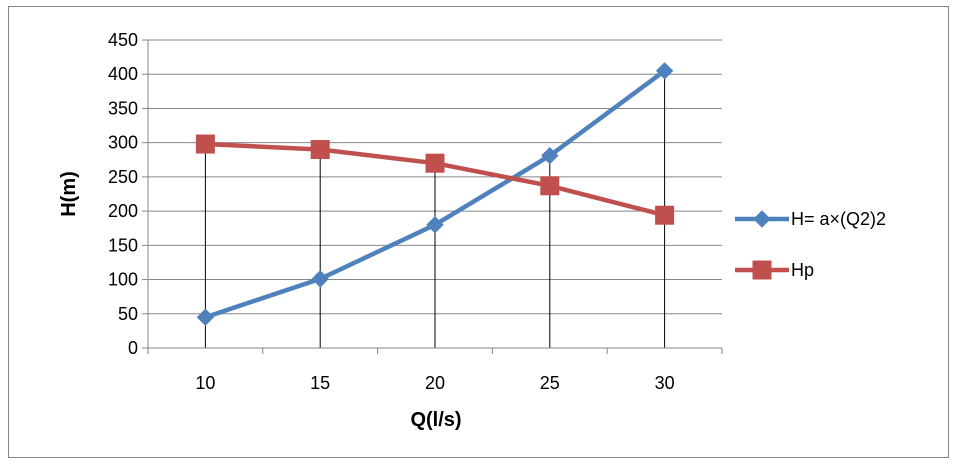  I want to click on y-tick-label: 0, so click(133, 348).